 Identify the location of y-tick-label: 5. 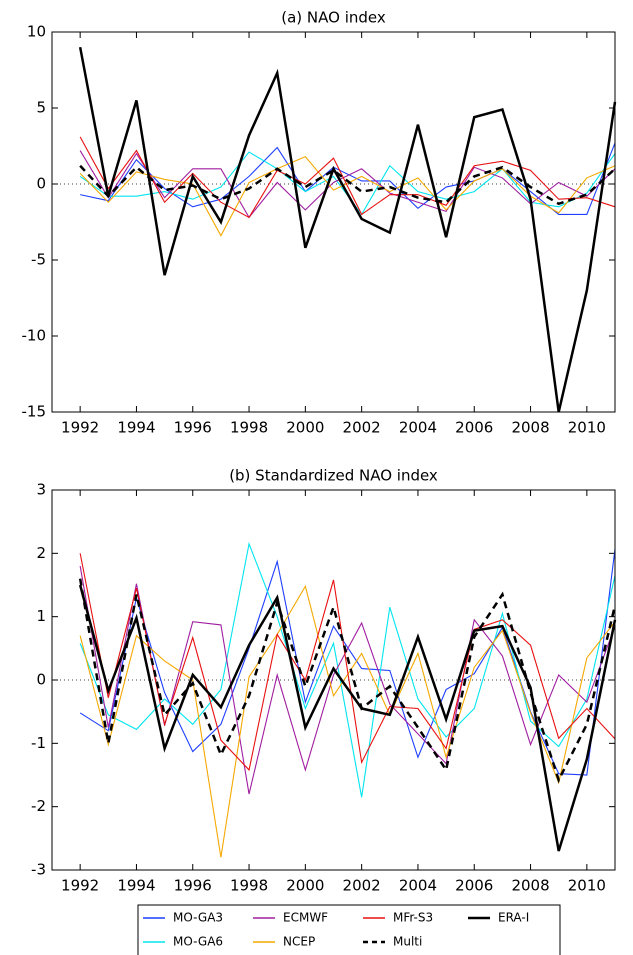
(41, 108).